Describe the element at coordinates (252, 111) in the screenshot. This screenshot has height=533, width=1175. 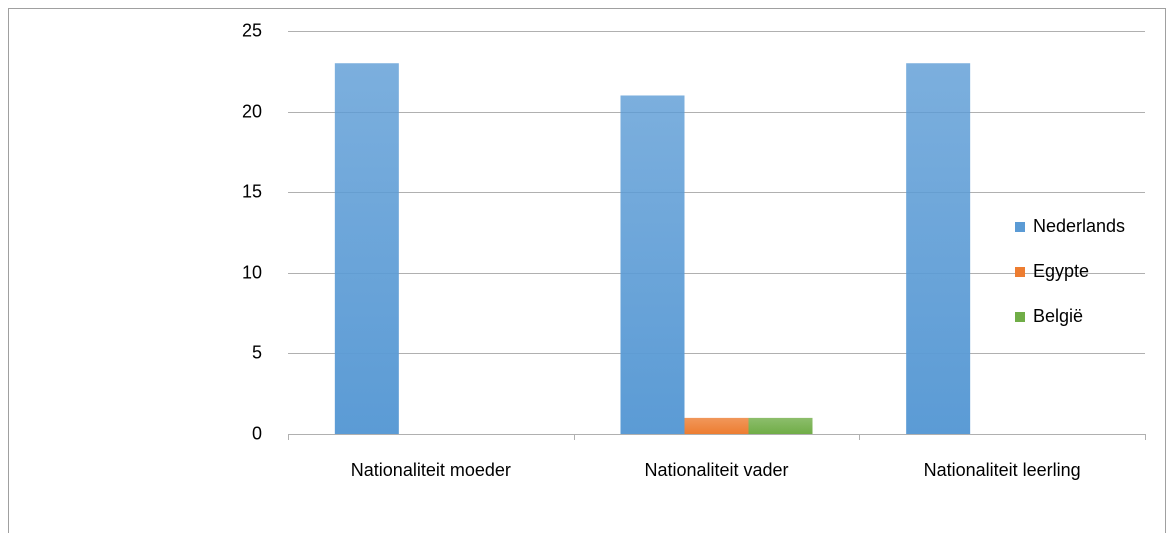
I see `y-tick-label: 20` at that location.